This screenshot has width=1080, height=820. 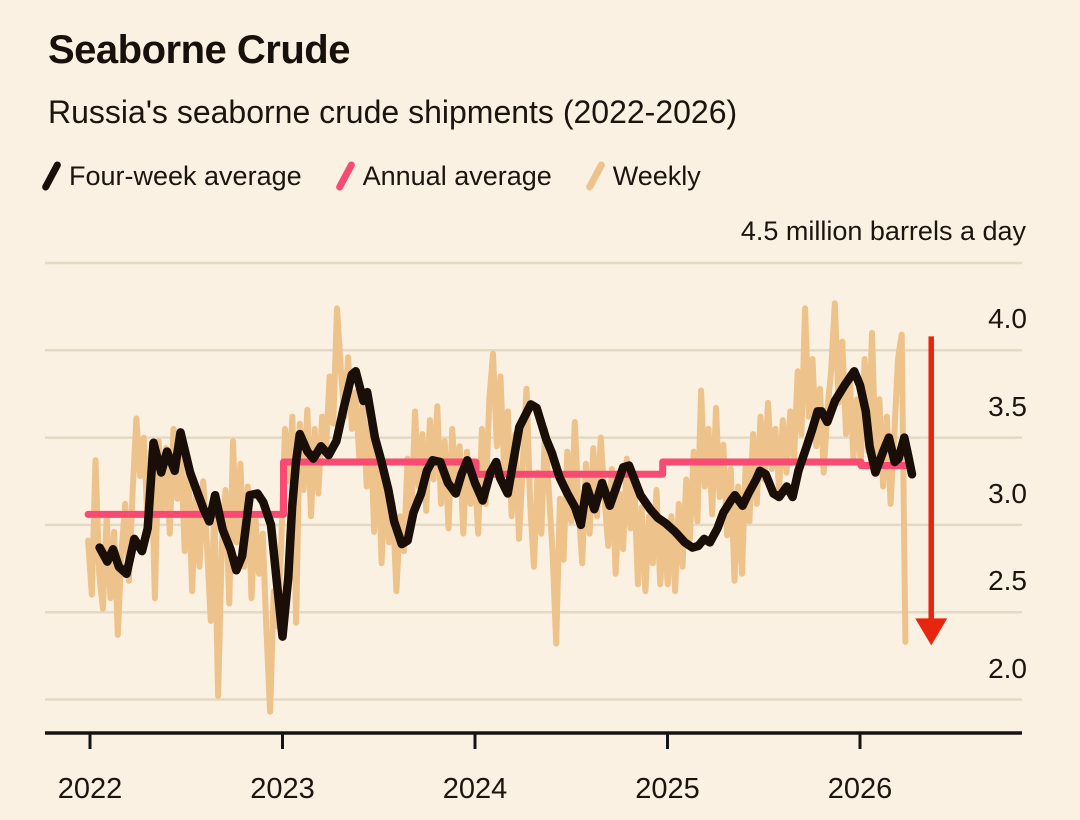 What do you see at coordinates (475, 789) in the screenshot?
I see `x-tick-label-2024: 2024` at bounding box center [475, 789].